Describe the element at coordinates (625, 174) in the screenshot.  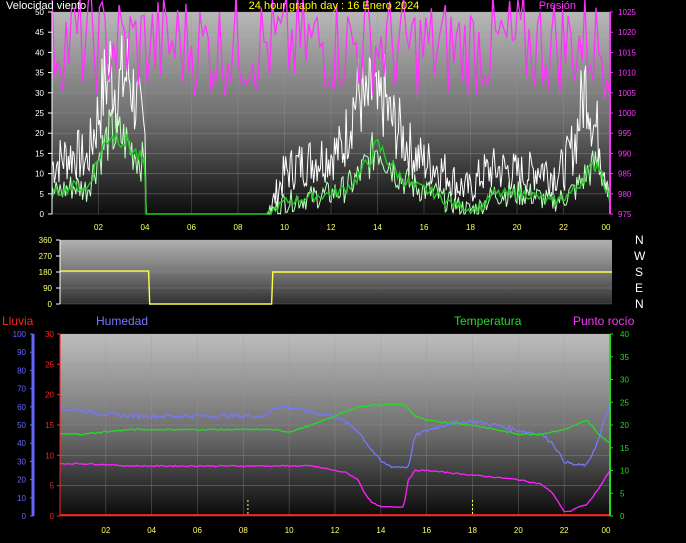
I see `pressure-tick-label: 985` at that location.